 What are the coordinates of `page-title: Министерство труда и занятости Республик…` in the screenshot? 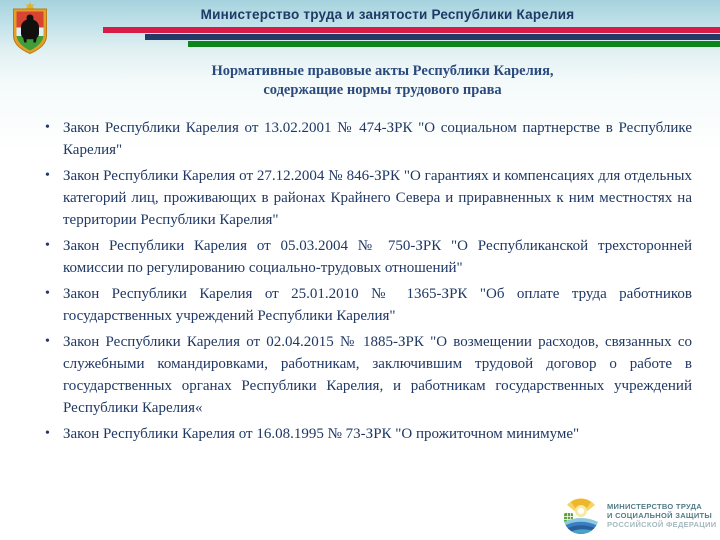 It's located at (387, 14).